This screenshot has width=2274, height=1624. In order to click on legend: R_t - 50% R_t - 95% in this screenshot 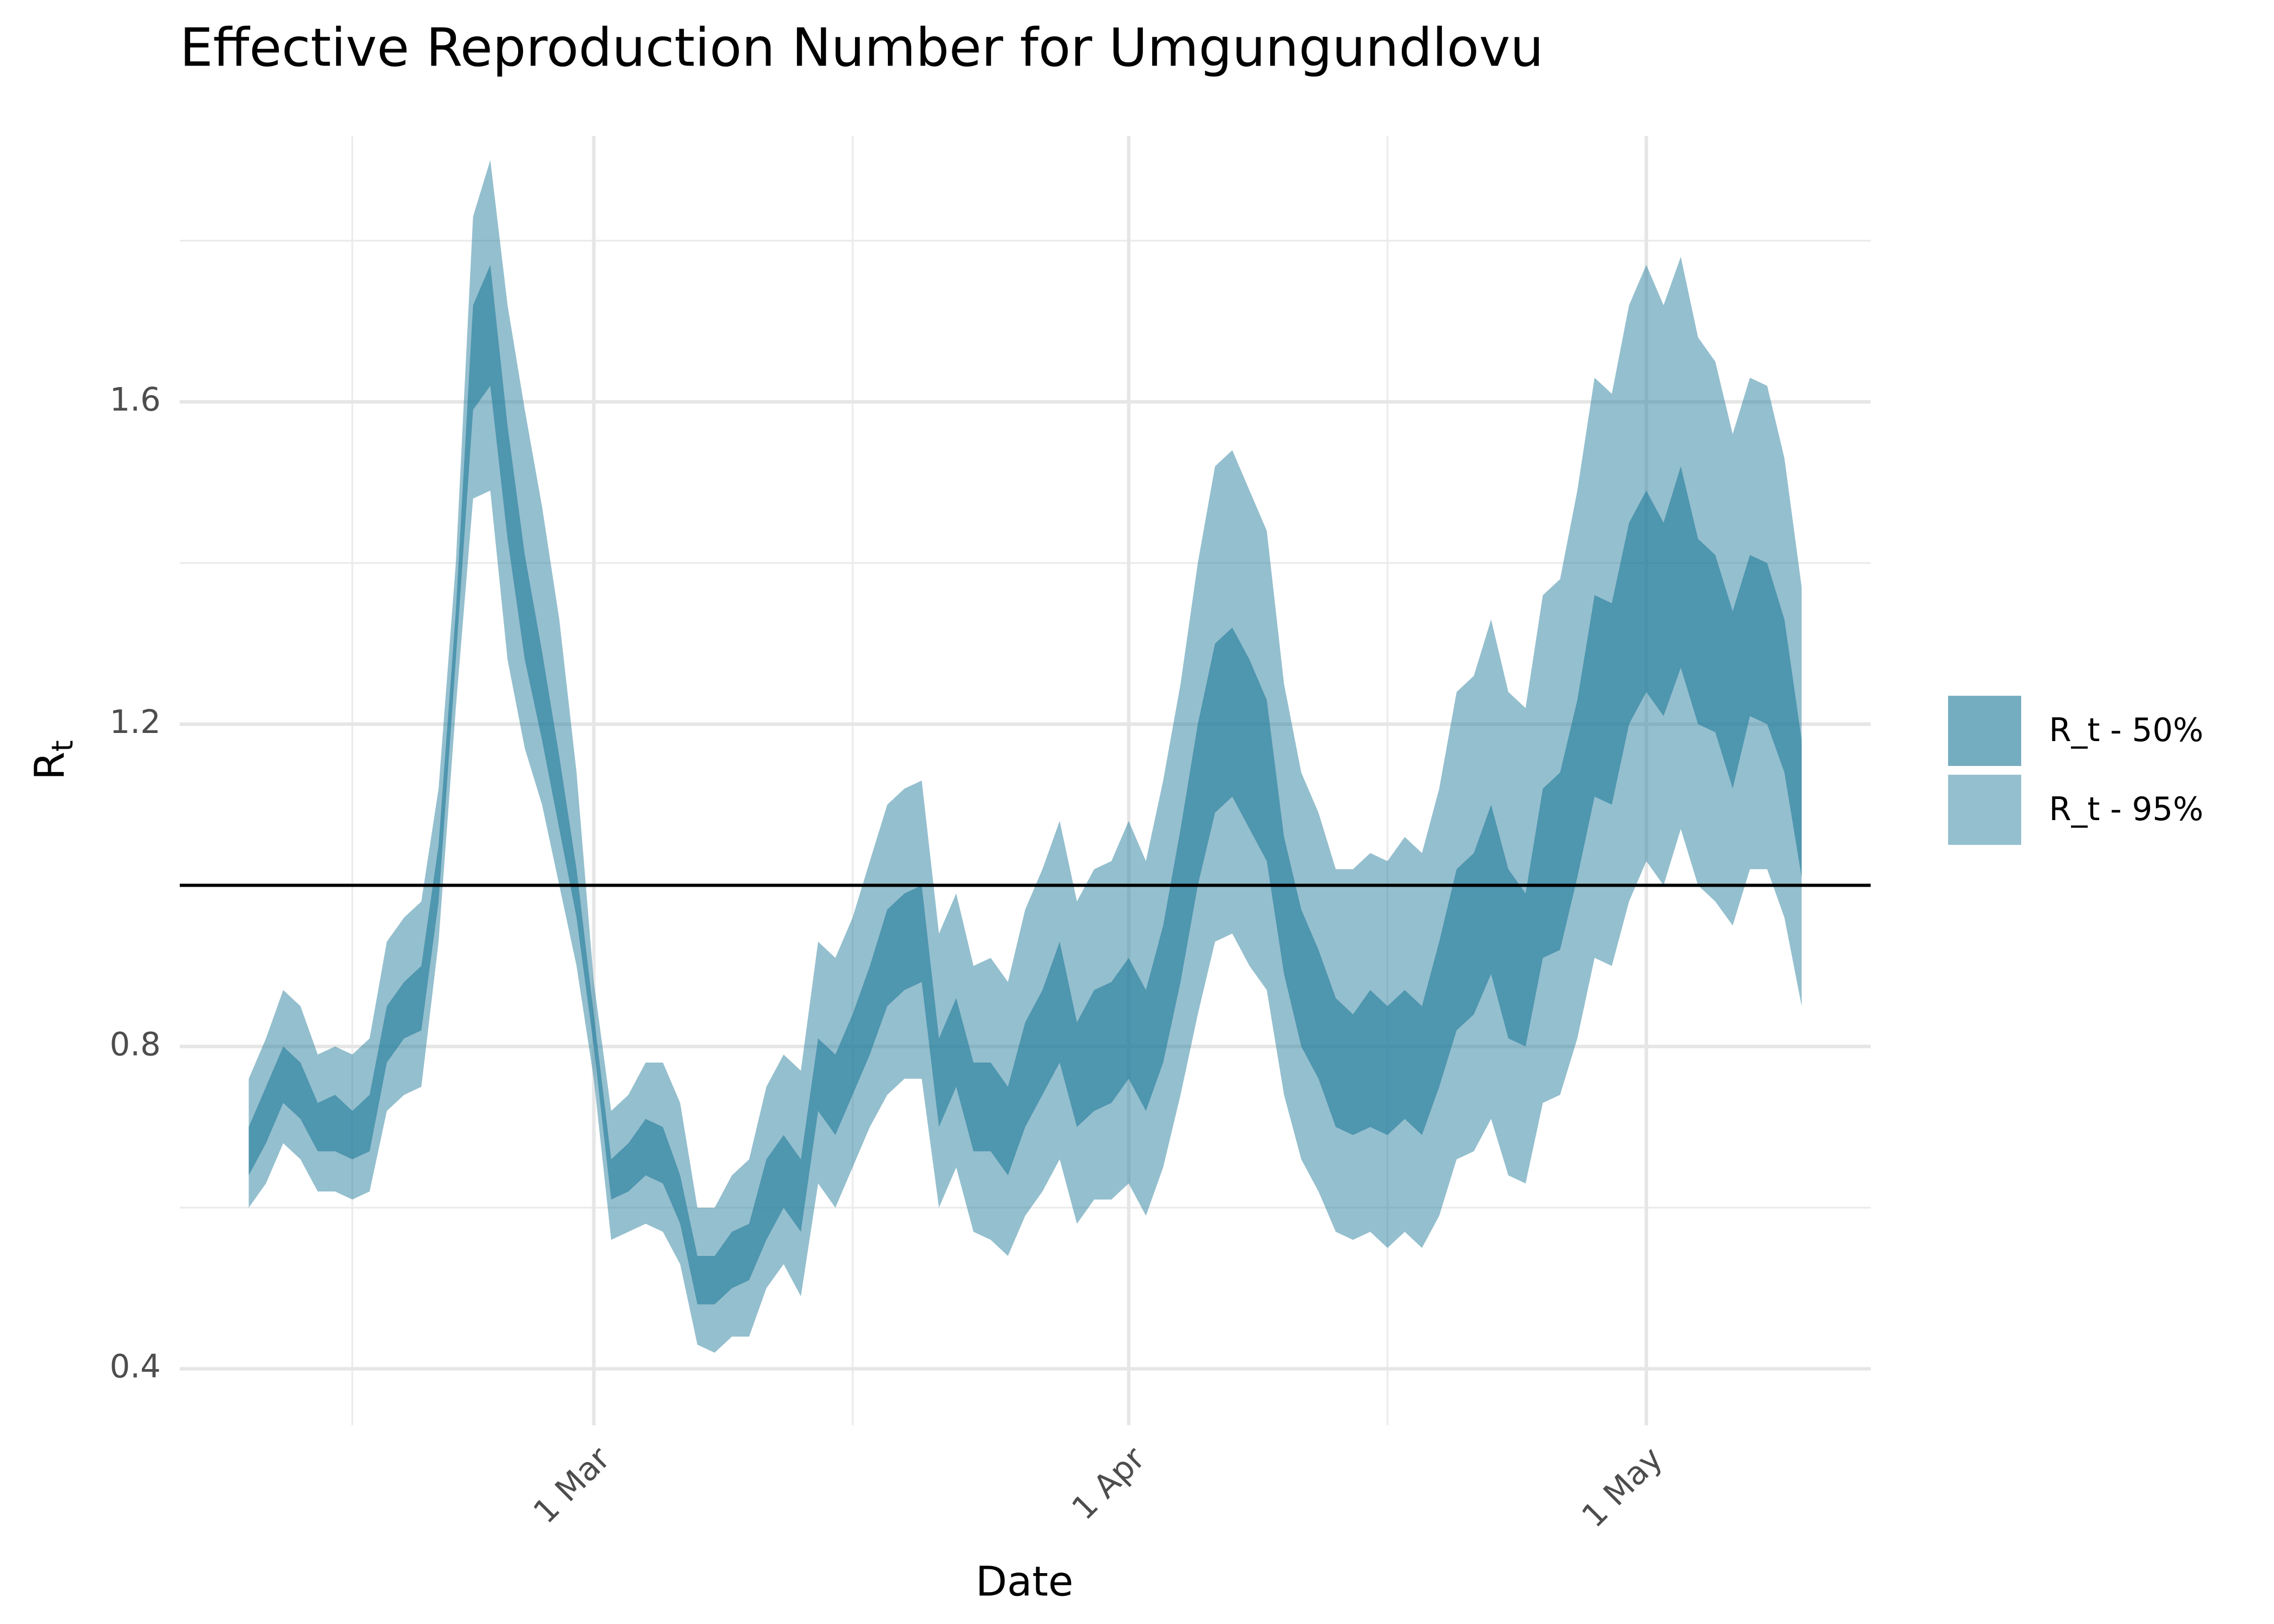, I will do `click(2076, 770)`.